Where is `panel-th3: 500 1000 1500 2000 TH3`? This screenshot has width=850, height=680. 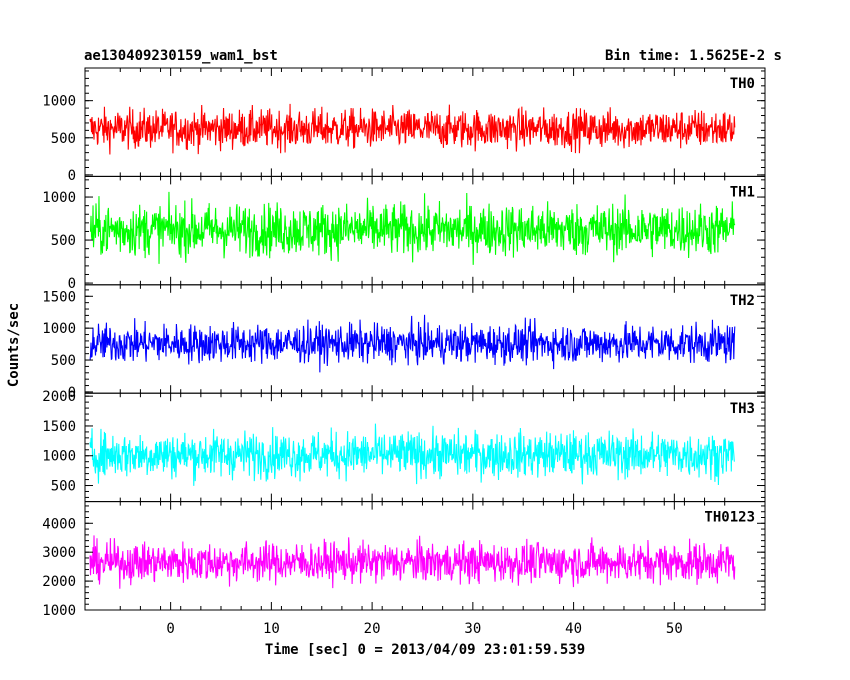
panel-th3: 500 1000 1500 2000 TH3 is located at coordinates (404, 446).